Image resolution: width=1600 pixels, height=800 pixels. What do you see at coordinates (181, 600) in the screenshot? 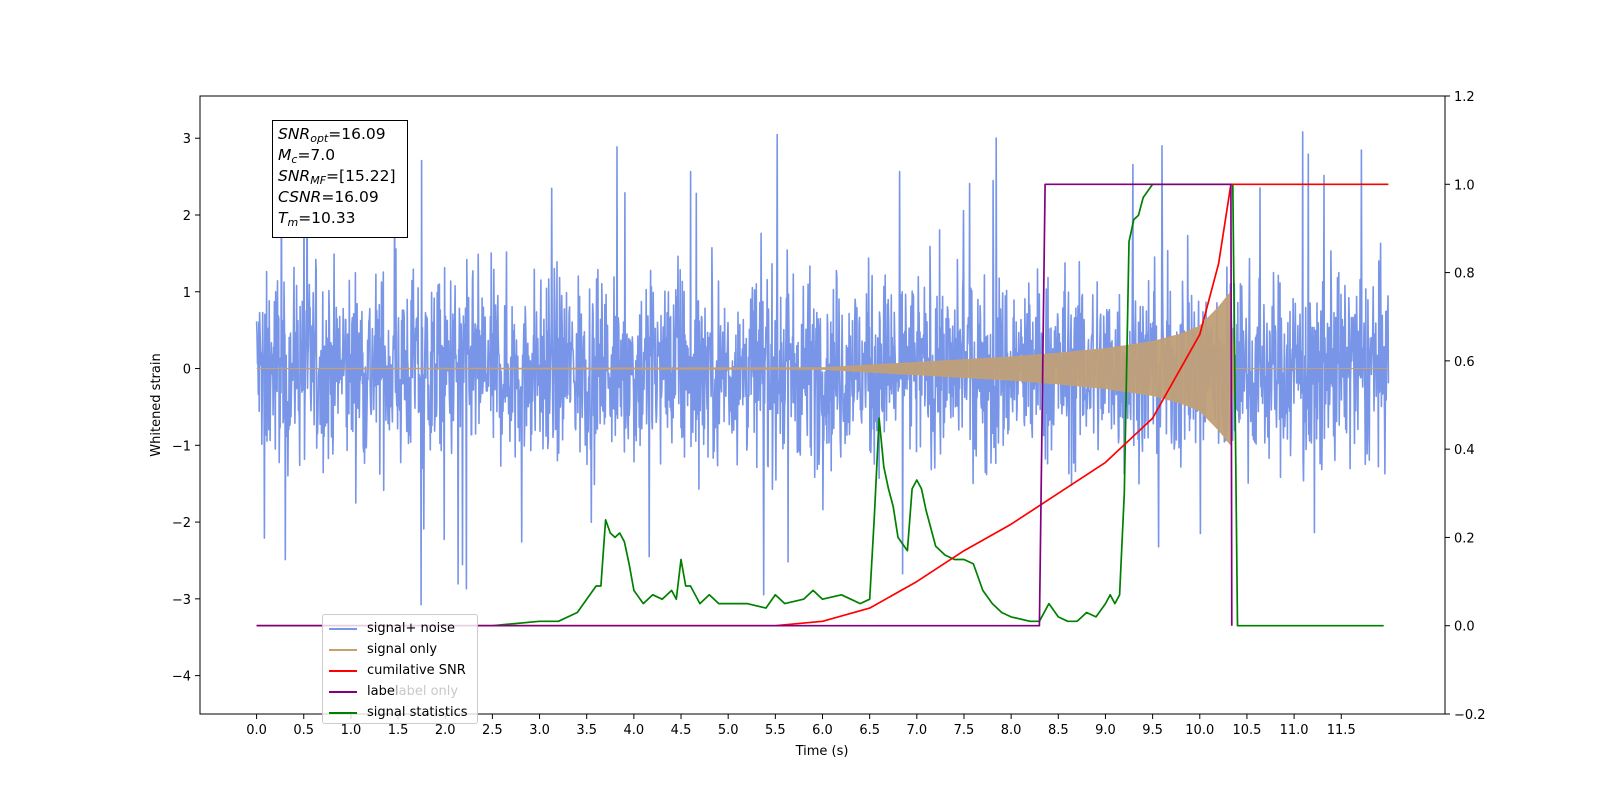
I see `y-left-tick-label: −3` at bounding box center [181, 600].